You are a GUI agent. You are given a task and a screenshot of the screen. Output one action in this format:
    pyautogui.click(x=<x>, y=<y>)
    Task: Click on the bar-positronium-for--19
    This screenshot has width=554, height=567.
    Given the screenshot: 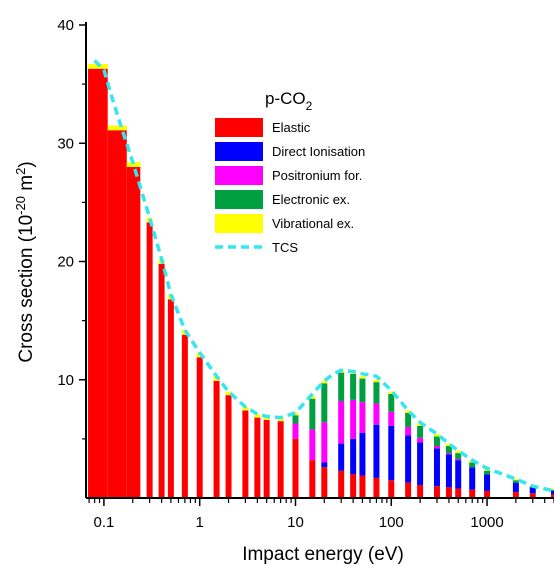 What is the action you would take?
    pyautogui.click(x=362, y=417)
    